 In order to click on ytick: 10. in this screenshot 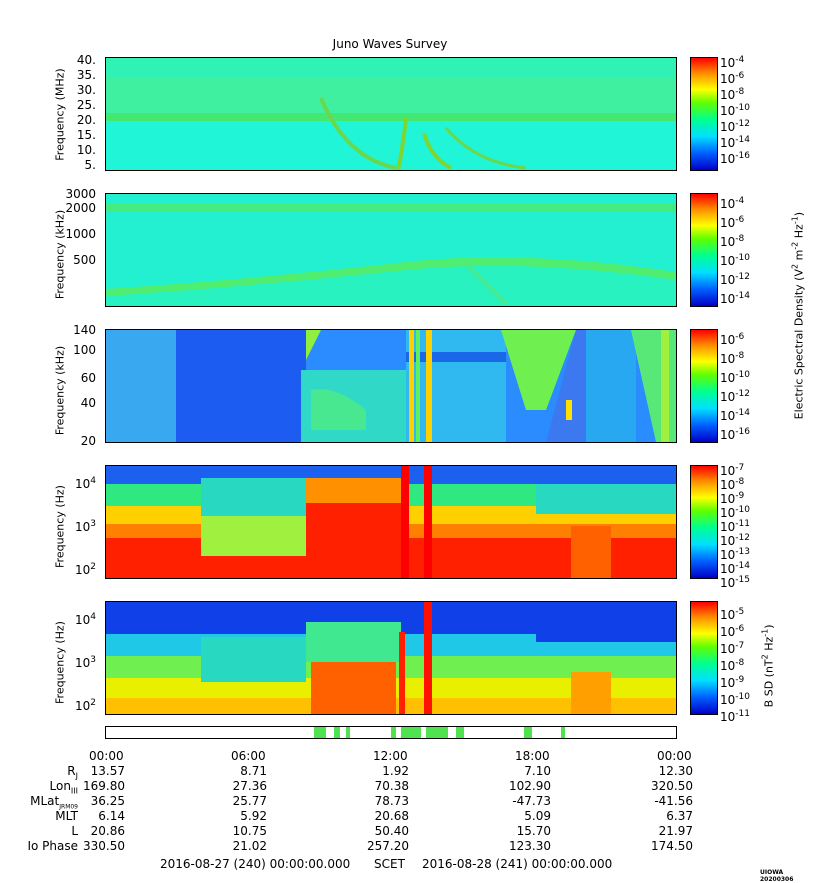, I will do `click(86, 150)`.